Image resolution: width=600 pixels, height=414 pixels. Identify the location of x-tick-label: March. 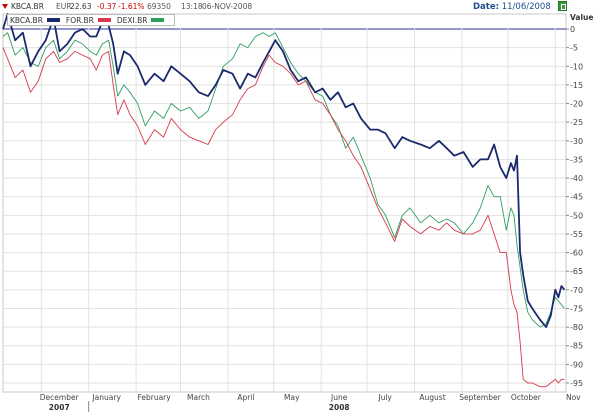
(198, 397).